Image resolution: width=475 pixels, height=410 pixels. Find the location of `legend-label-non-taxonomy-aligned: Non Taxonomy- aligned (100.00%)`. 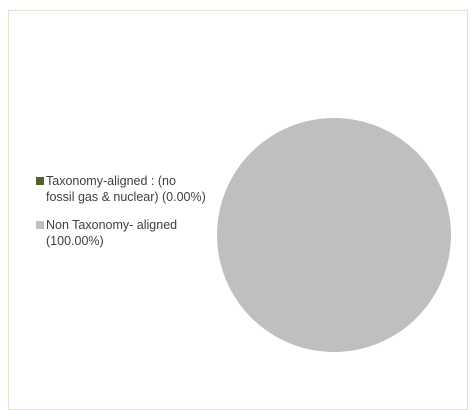

legend-label-non-taxonomy-aligned: Non Taxonomy- aligned (100.00%) is located at coordinates (112, 233).